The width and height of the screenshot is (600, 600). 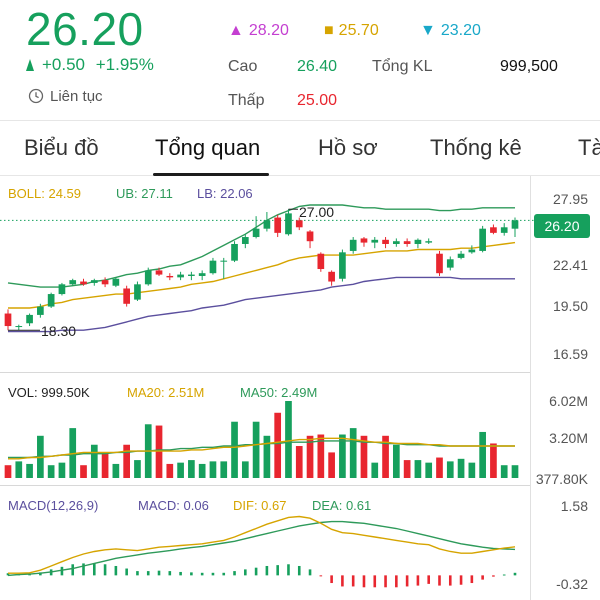 What do you see at coordinates (30, 65) in the screenshot?
I see `up-arrow-icon` at bounding box center [30, 65].